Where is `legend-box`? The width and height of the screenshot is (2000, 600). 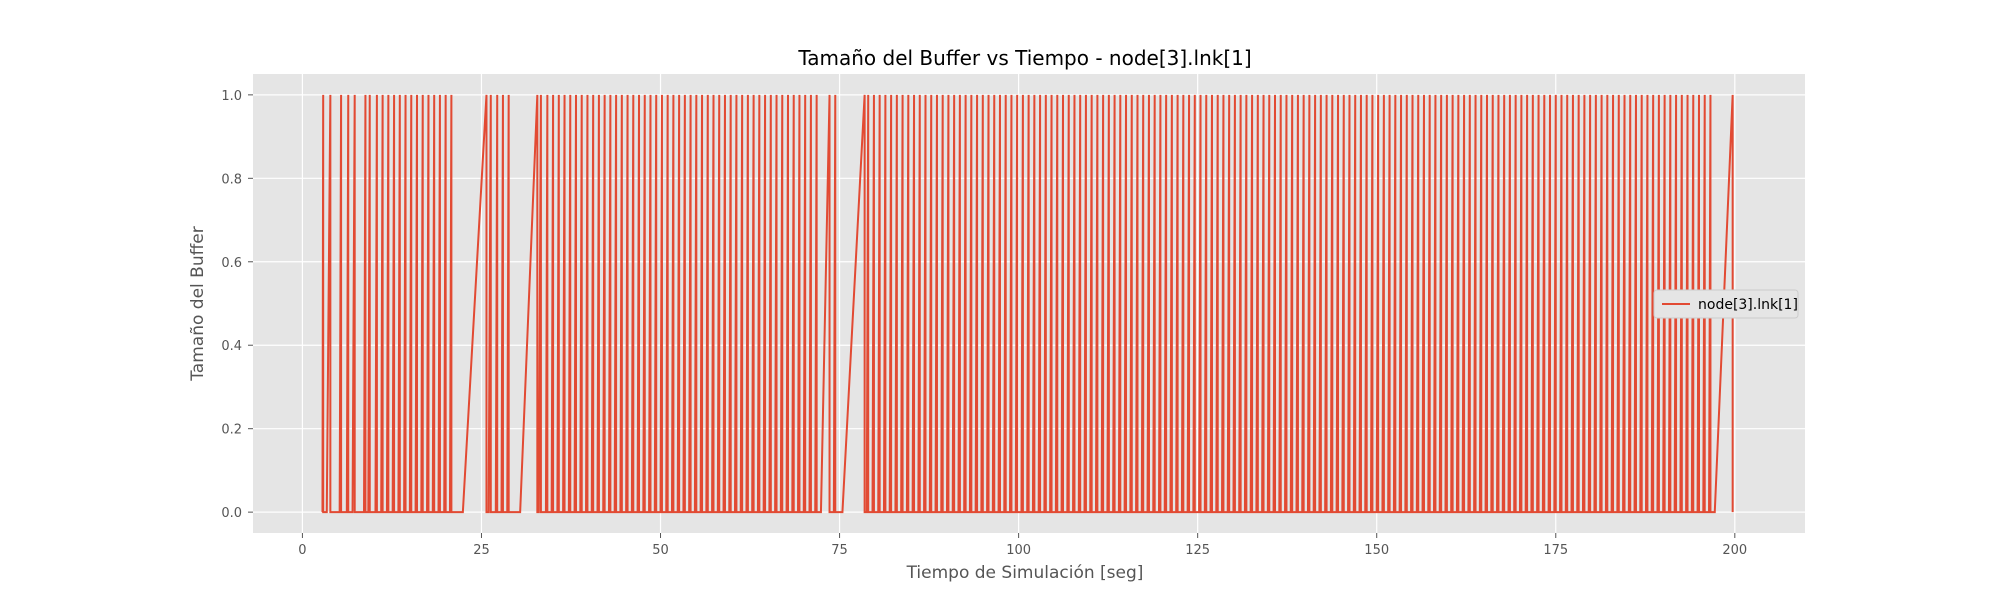 legend-box is located at coordinates (1726, 304).